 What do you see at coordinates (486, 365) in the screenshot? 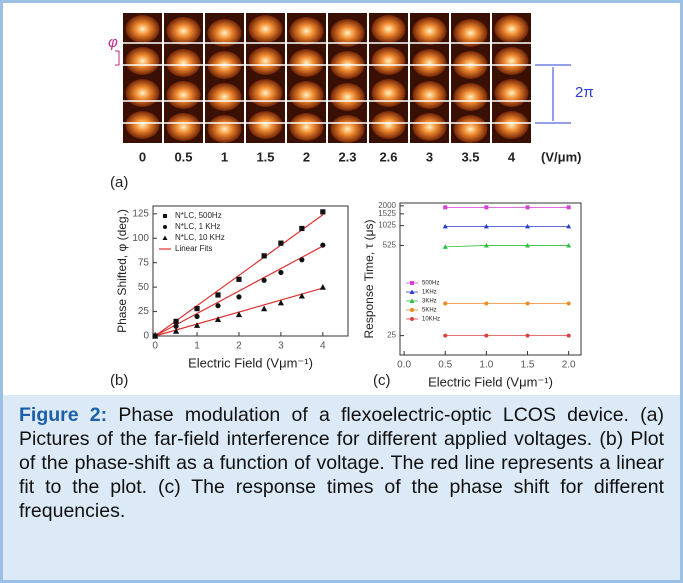
I see `x-tick-label: 1.0` at bounding box center [486, 365].